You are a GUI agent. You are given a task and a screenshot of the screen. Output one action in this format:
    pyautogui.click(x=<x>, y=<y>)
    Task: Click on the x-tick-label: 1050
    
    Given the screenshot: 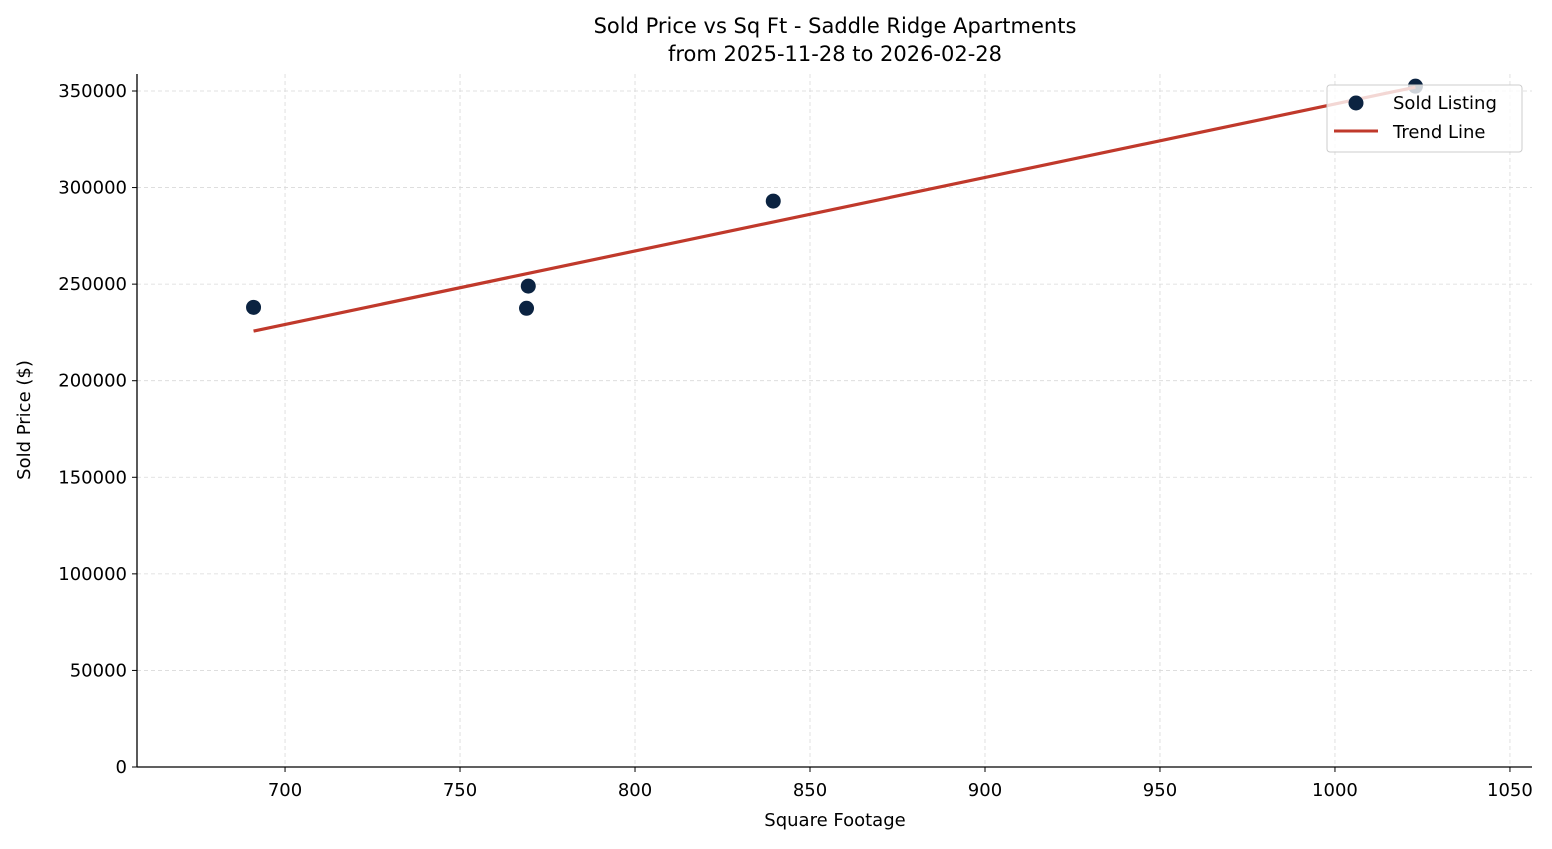 What is the action you would take?
    pyautogui.click(x=1510, y=790)
    